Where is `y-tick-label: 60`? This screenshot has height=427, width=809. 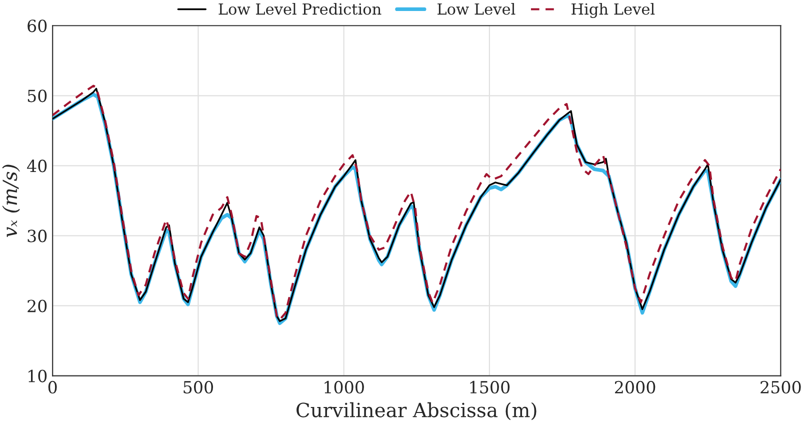
y-tick-label: 60 is located at coordinates (37, 26).